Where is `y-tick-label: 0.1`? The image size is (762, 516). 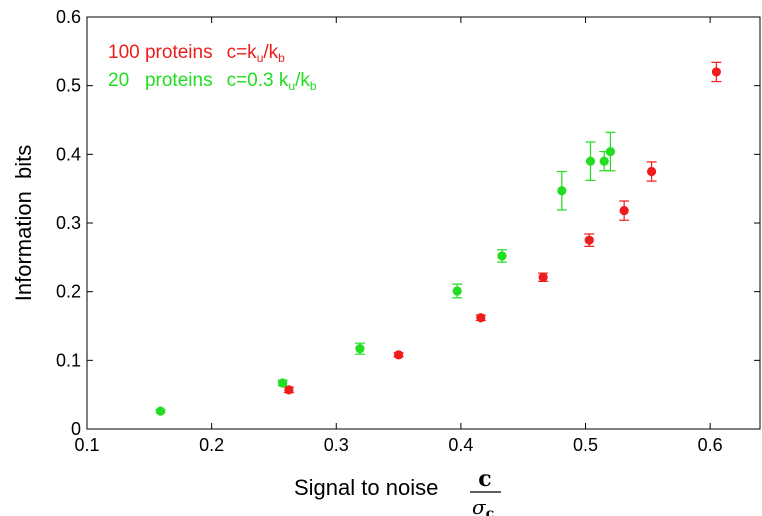 y-tick-label: 0.1 is located at coordinates (68, 360).